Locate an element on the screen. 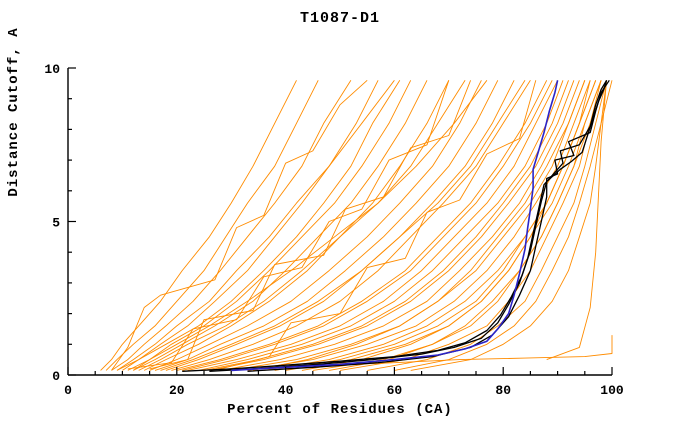 The width and height of the screenshot is (680, 440). x-tick-label: 60 is located at coordinates (395, 390).